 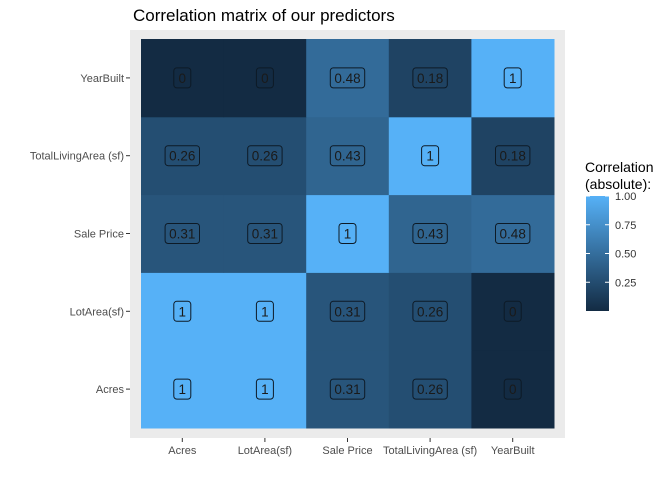 I want to click on y-tick-label-3: TotalLivingArea (sf), so click(x=77, y=157).